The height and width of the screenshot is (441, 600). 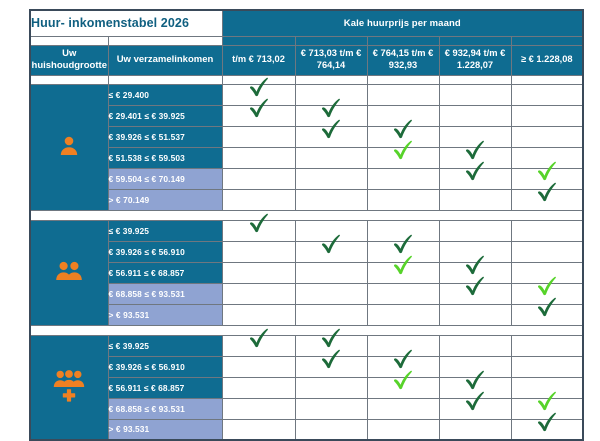 I want to click on eligibility-cell-r2-2-c2, so click(x=403, y=384).